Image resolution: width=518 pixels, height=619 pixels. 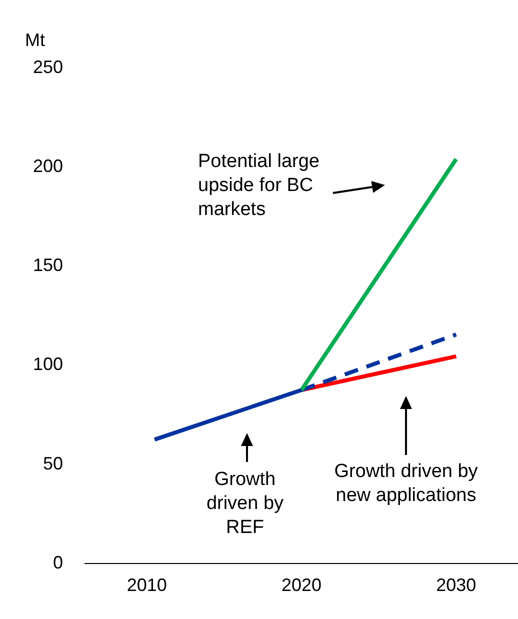 What do you see at coordinates (245, 504) in the screenshot?
I see `annotation: Growth driven by REF` at bounding box center [245, 504].